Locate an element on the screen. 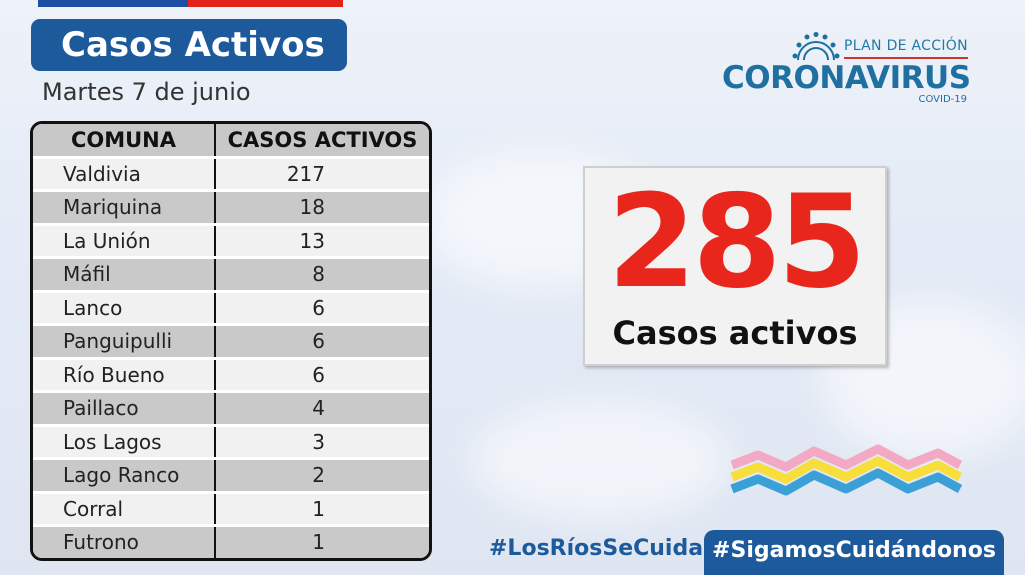 The image size is (1025, 575). column-header-comuna: COMUNA is located at coordinates (124, 141).